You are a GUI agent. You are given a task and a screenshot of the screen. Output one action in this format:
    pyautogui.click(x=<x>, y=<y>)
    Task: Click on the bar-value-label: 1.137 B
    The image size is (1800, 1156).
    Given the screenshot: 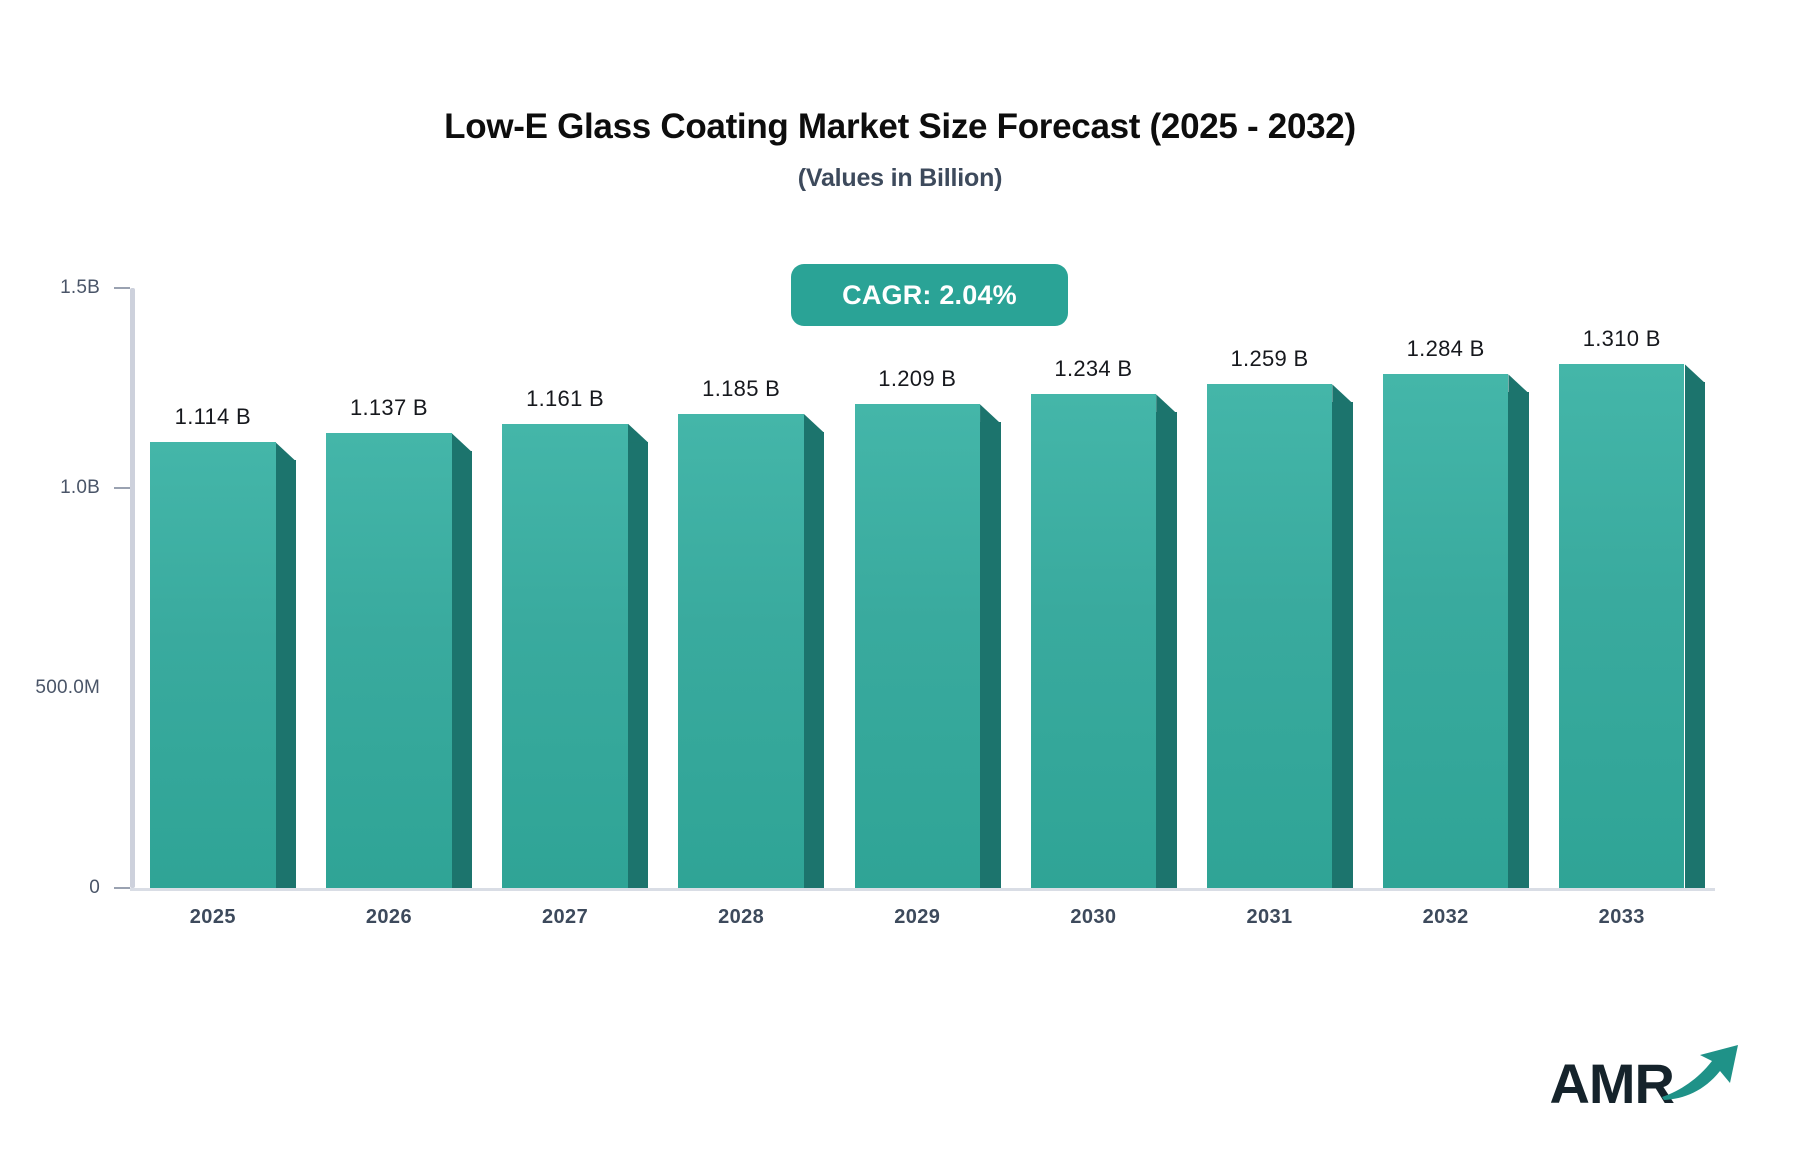 What is the action you would take?
    pyautogui.click(x=388, y=408)
    